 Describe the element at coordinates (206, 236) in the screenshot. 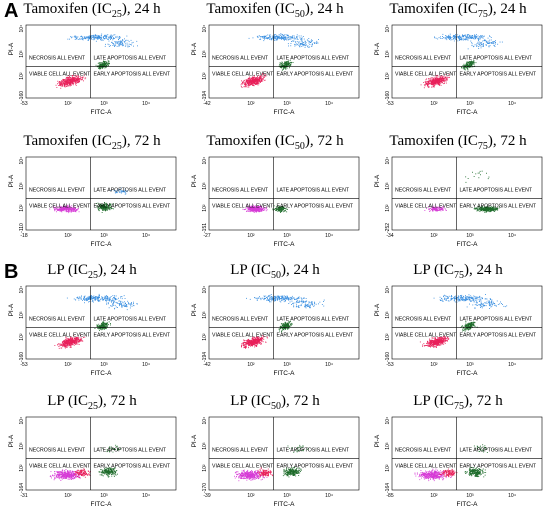

I see `x-min-tick: -27` at that location.